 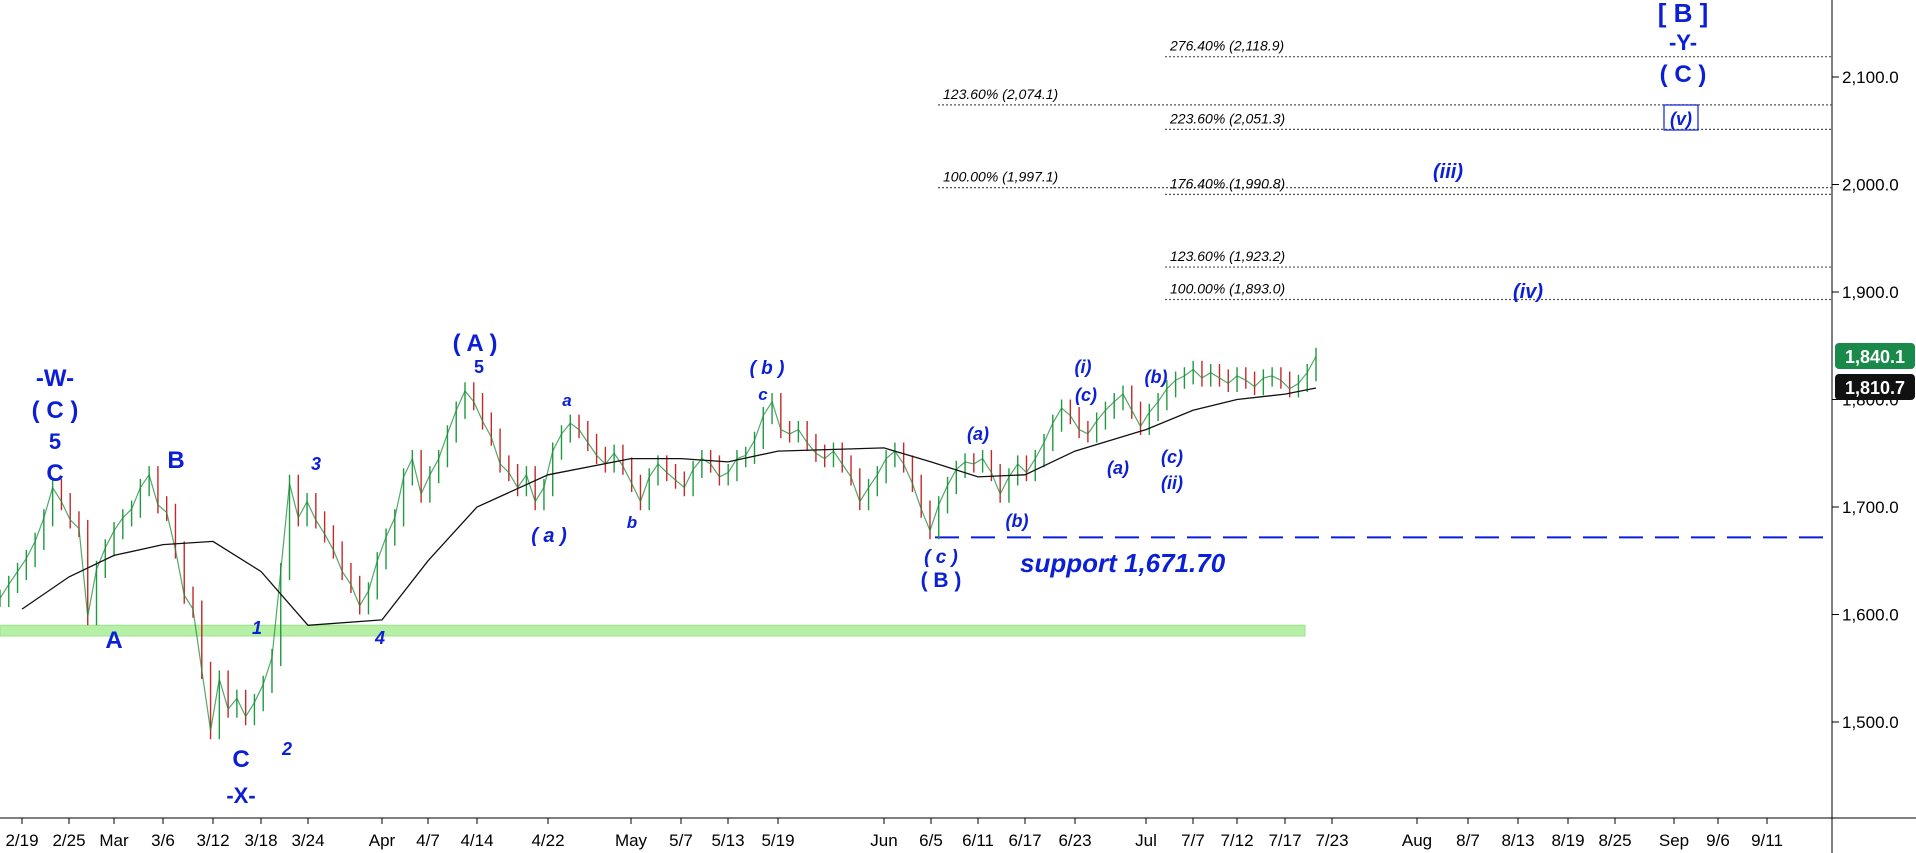 I want to click on x-tick-label: 4/7, so click(x=428, y=840).